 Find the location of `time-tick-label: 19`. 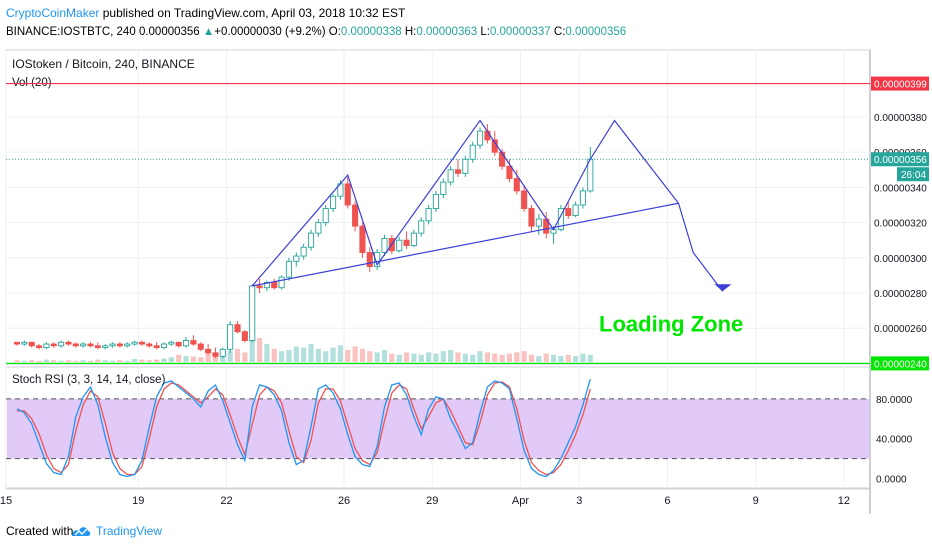

time-tick-label: 19 is located at coordinates (138, 501).